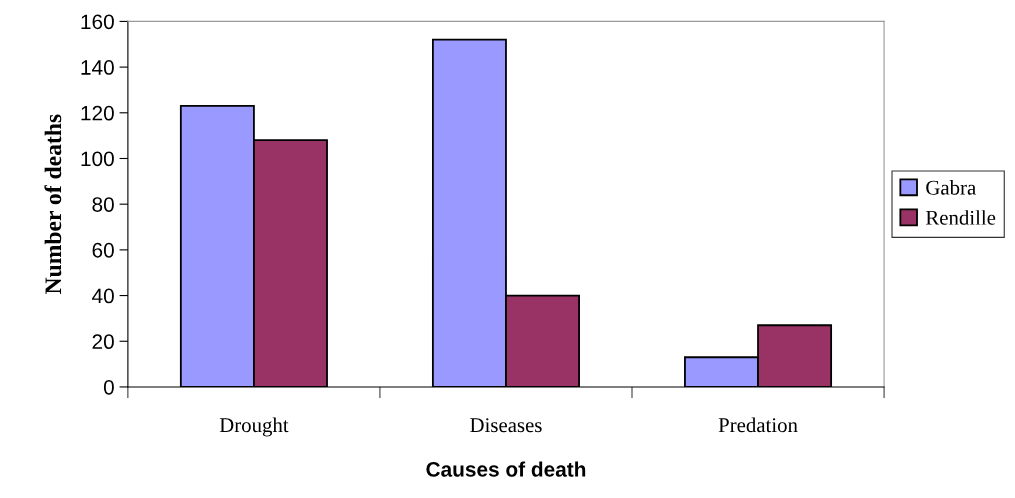  What do you see at coordinates (506, 425) in the screenshot?
I see `x-tick-label: Diseases` at bounding box center [506, 425].